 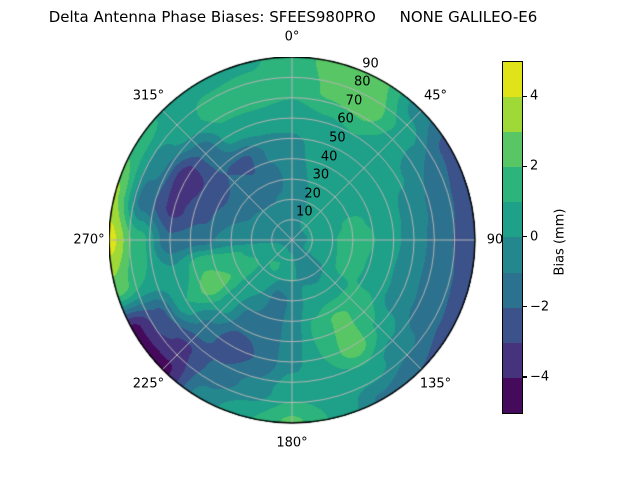 What do you see at coordinates (321, 175) in the screenshot?
I see `radial-tick-label: 30` at bounding box center [321, 175].